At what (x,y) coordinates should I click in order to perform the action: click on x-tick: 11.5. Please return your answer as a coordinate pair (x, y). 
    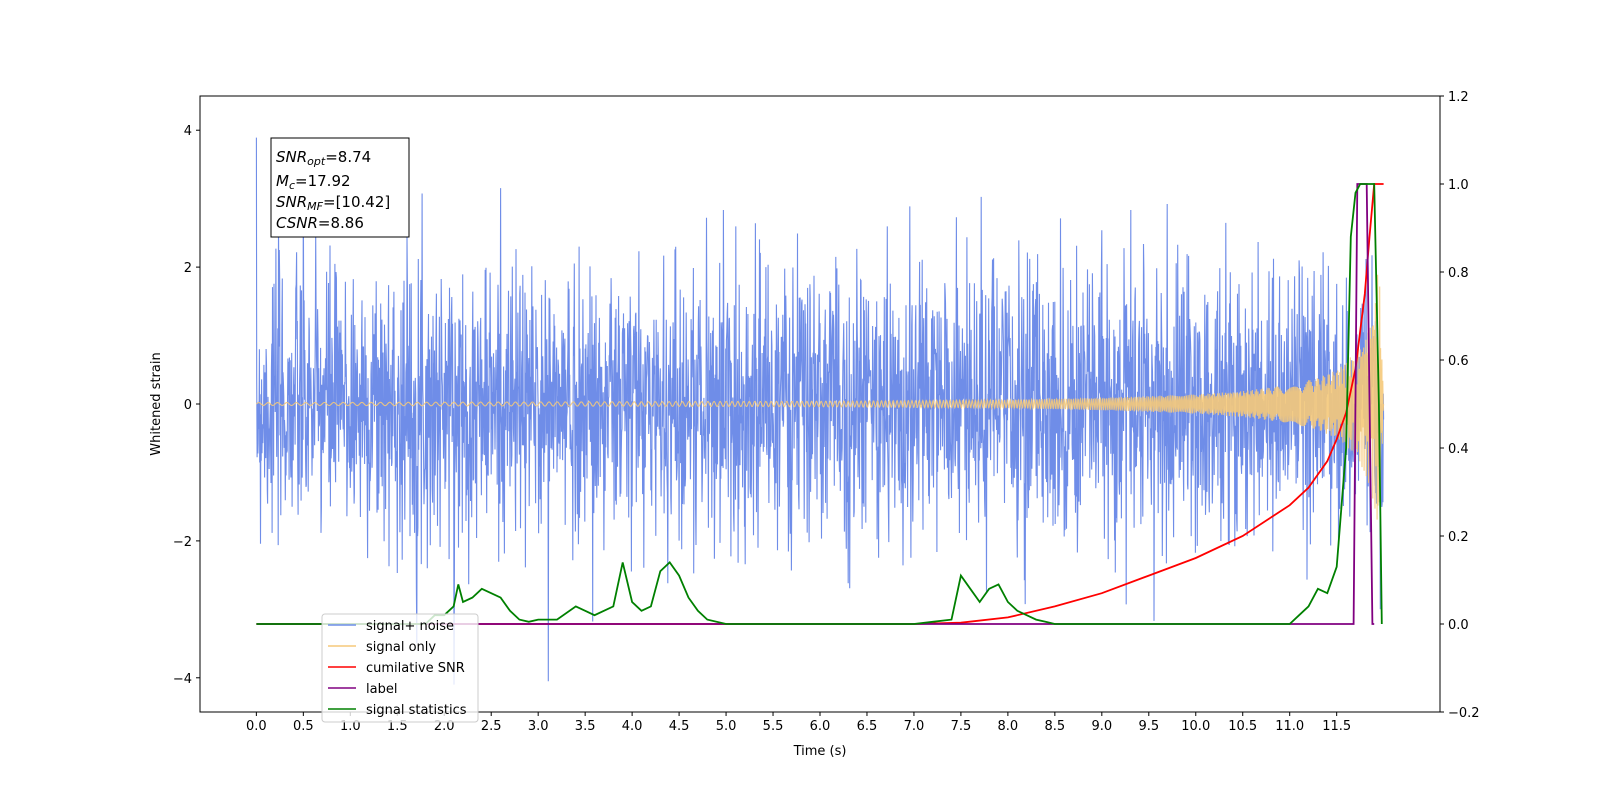
    Looking at the image, I should click on (1336, 723).